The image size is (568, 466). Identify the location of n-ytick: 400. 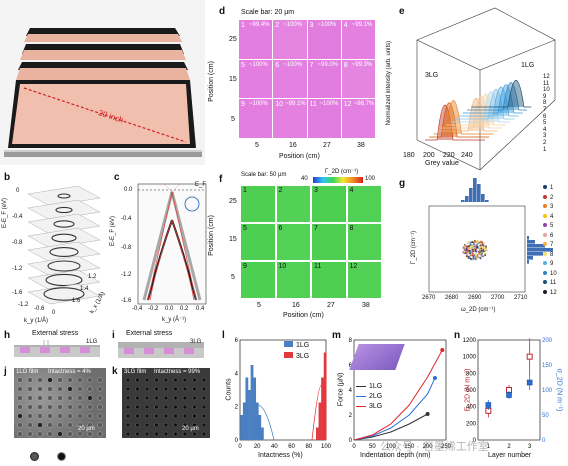
(471, 408).